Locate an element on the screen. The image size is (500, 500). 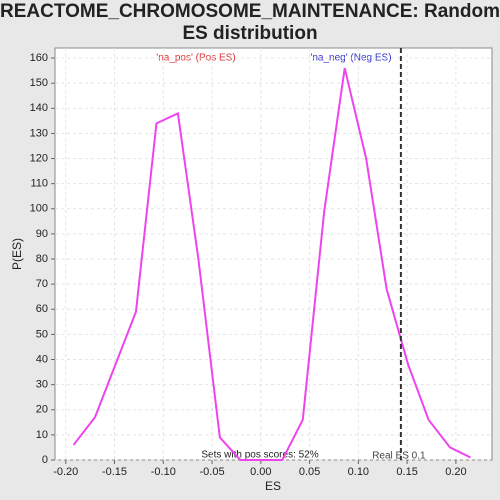
sets-label: Sets with pos scores: 52% is located at coordinates (259, 455).